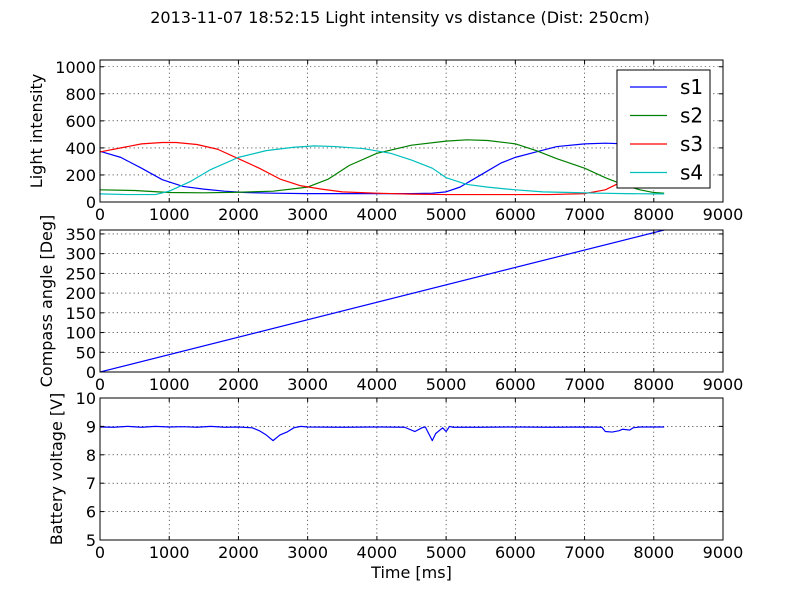  Describe the element at coordinates (691, 87) in the screenshot. I see `legend-label-s1: s1` at that location.